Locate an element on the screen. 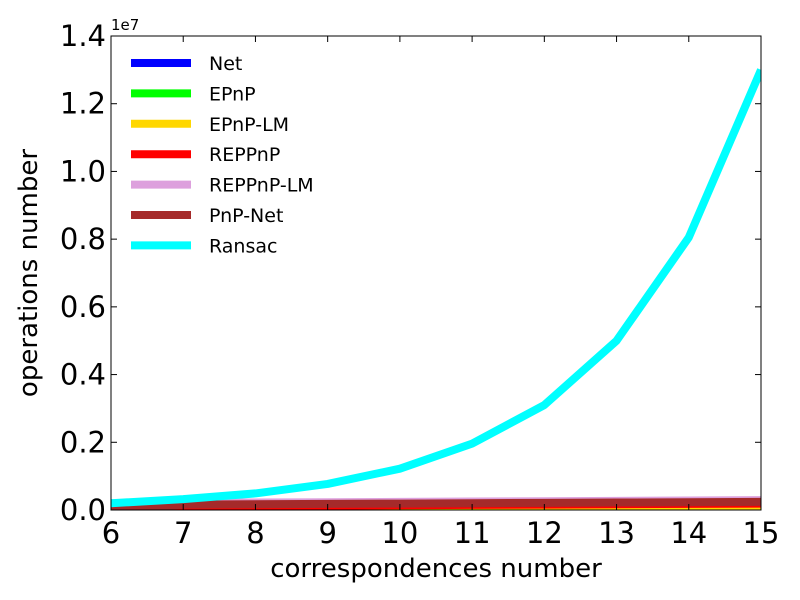 The width and height of the screenshot is (800, 600). x-tick-label: 7 is located at coordinates (183, 533).